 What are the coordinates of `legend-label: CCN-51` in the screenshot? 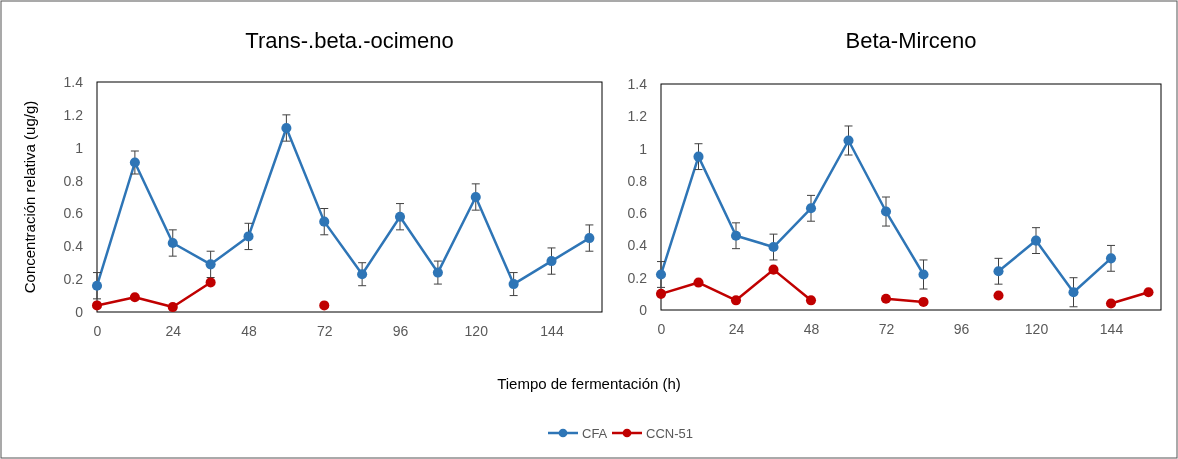 It's located at (669, 433).